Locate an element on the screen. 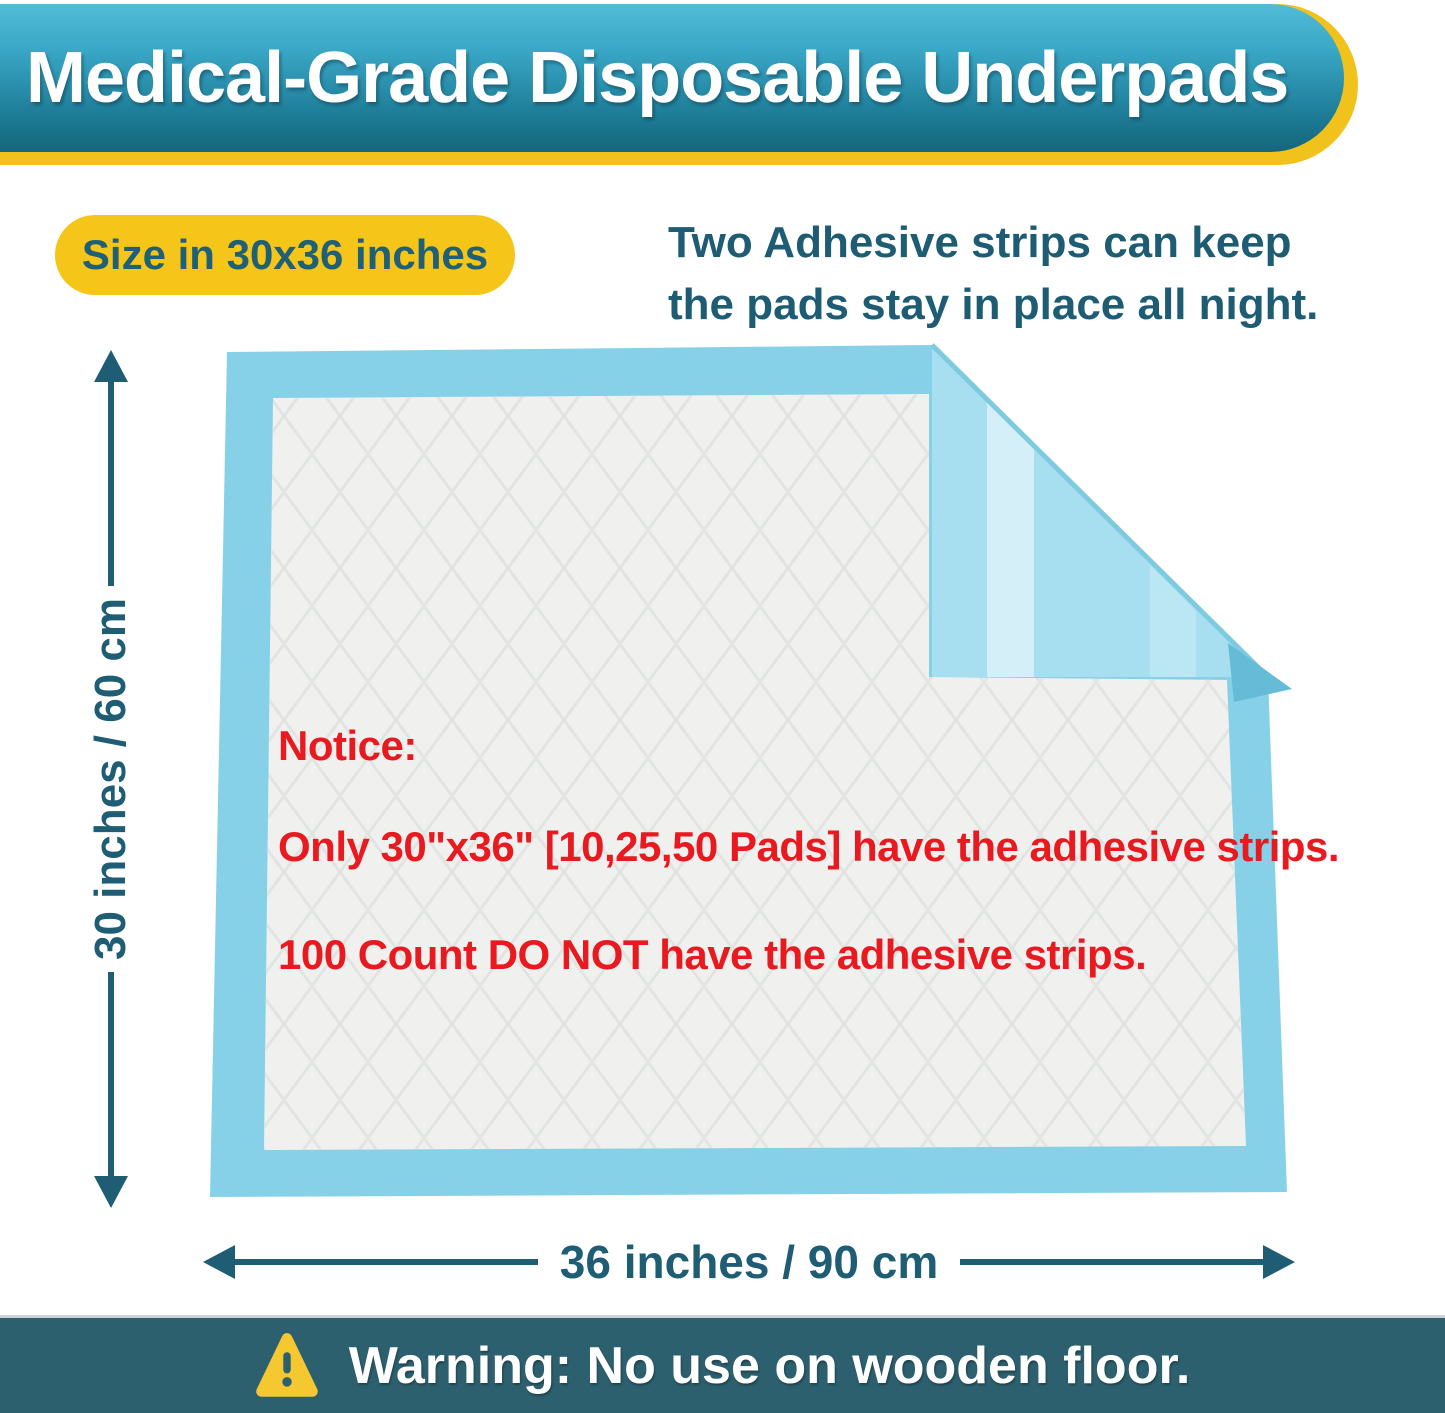  down-arrowhead-icon is located at coordinates (111, 1192).